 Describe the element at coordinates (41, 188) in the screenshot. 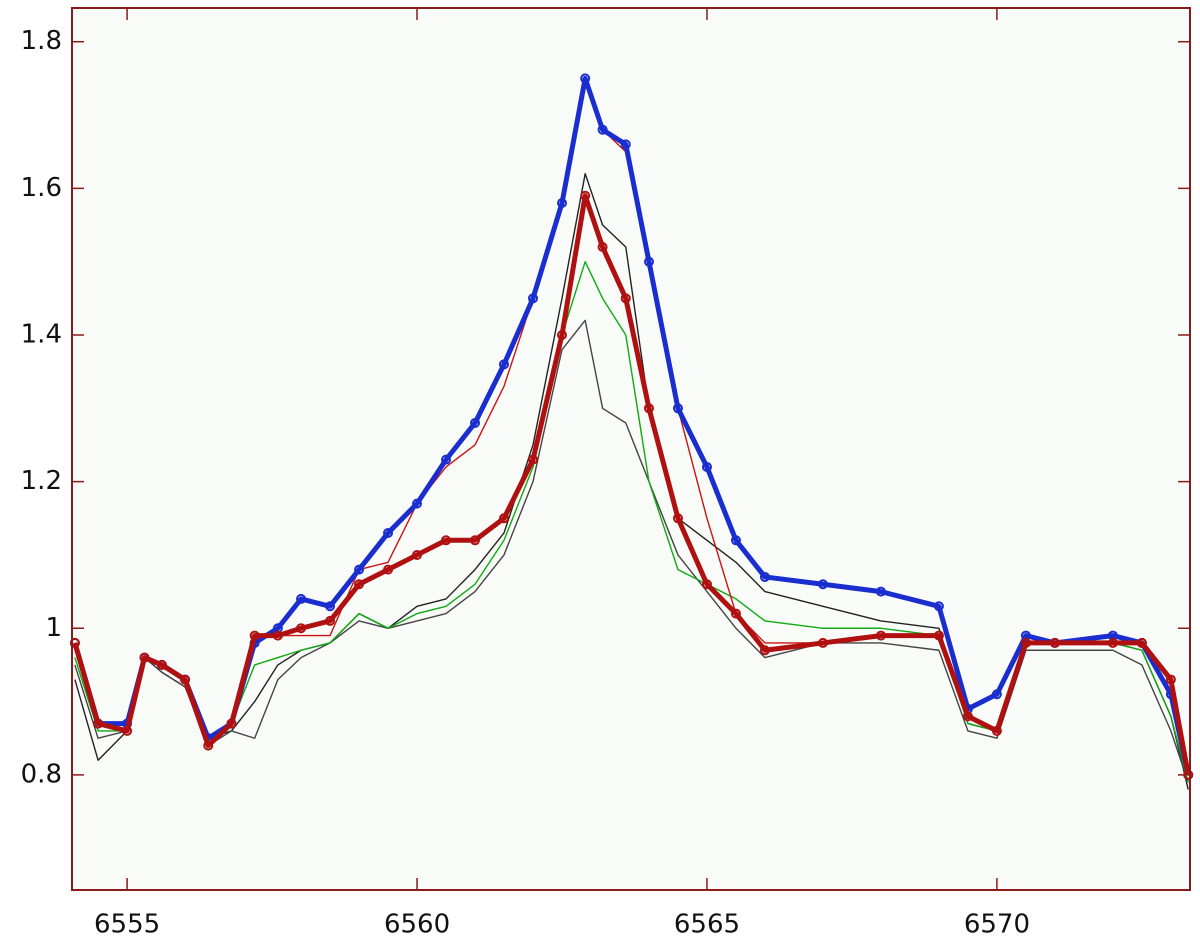

I see `y-tick-label: 1.6` at that location.